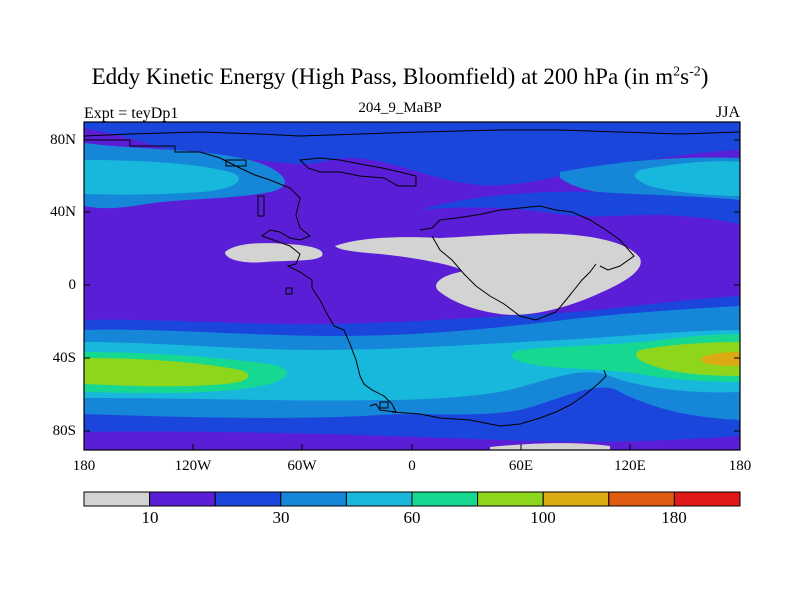 Image resolution: width=800 pixels, height=600 pixels. Describe the element at coordinates (720, 359) in the screenshot. I see `sh-max-east` at that location.